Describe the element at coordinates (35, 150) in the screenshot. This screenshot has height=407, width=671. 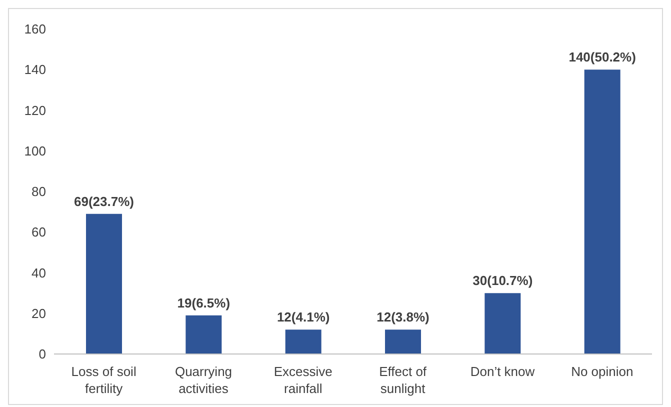
I see `y-tick-label: 100` at that location.